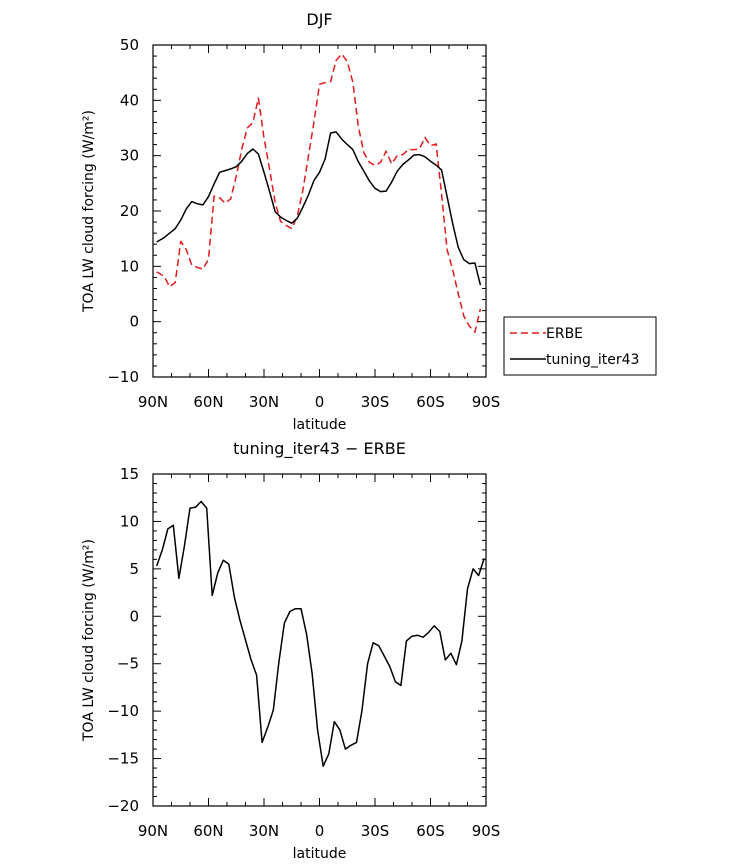 The image size is (733, 866). I want to click on legend: ERBE tuning_iter43, so click(580, 346).